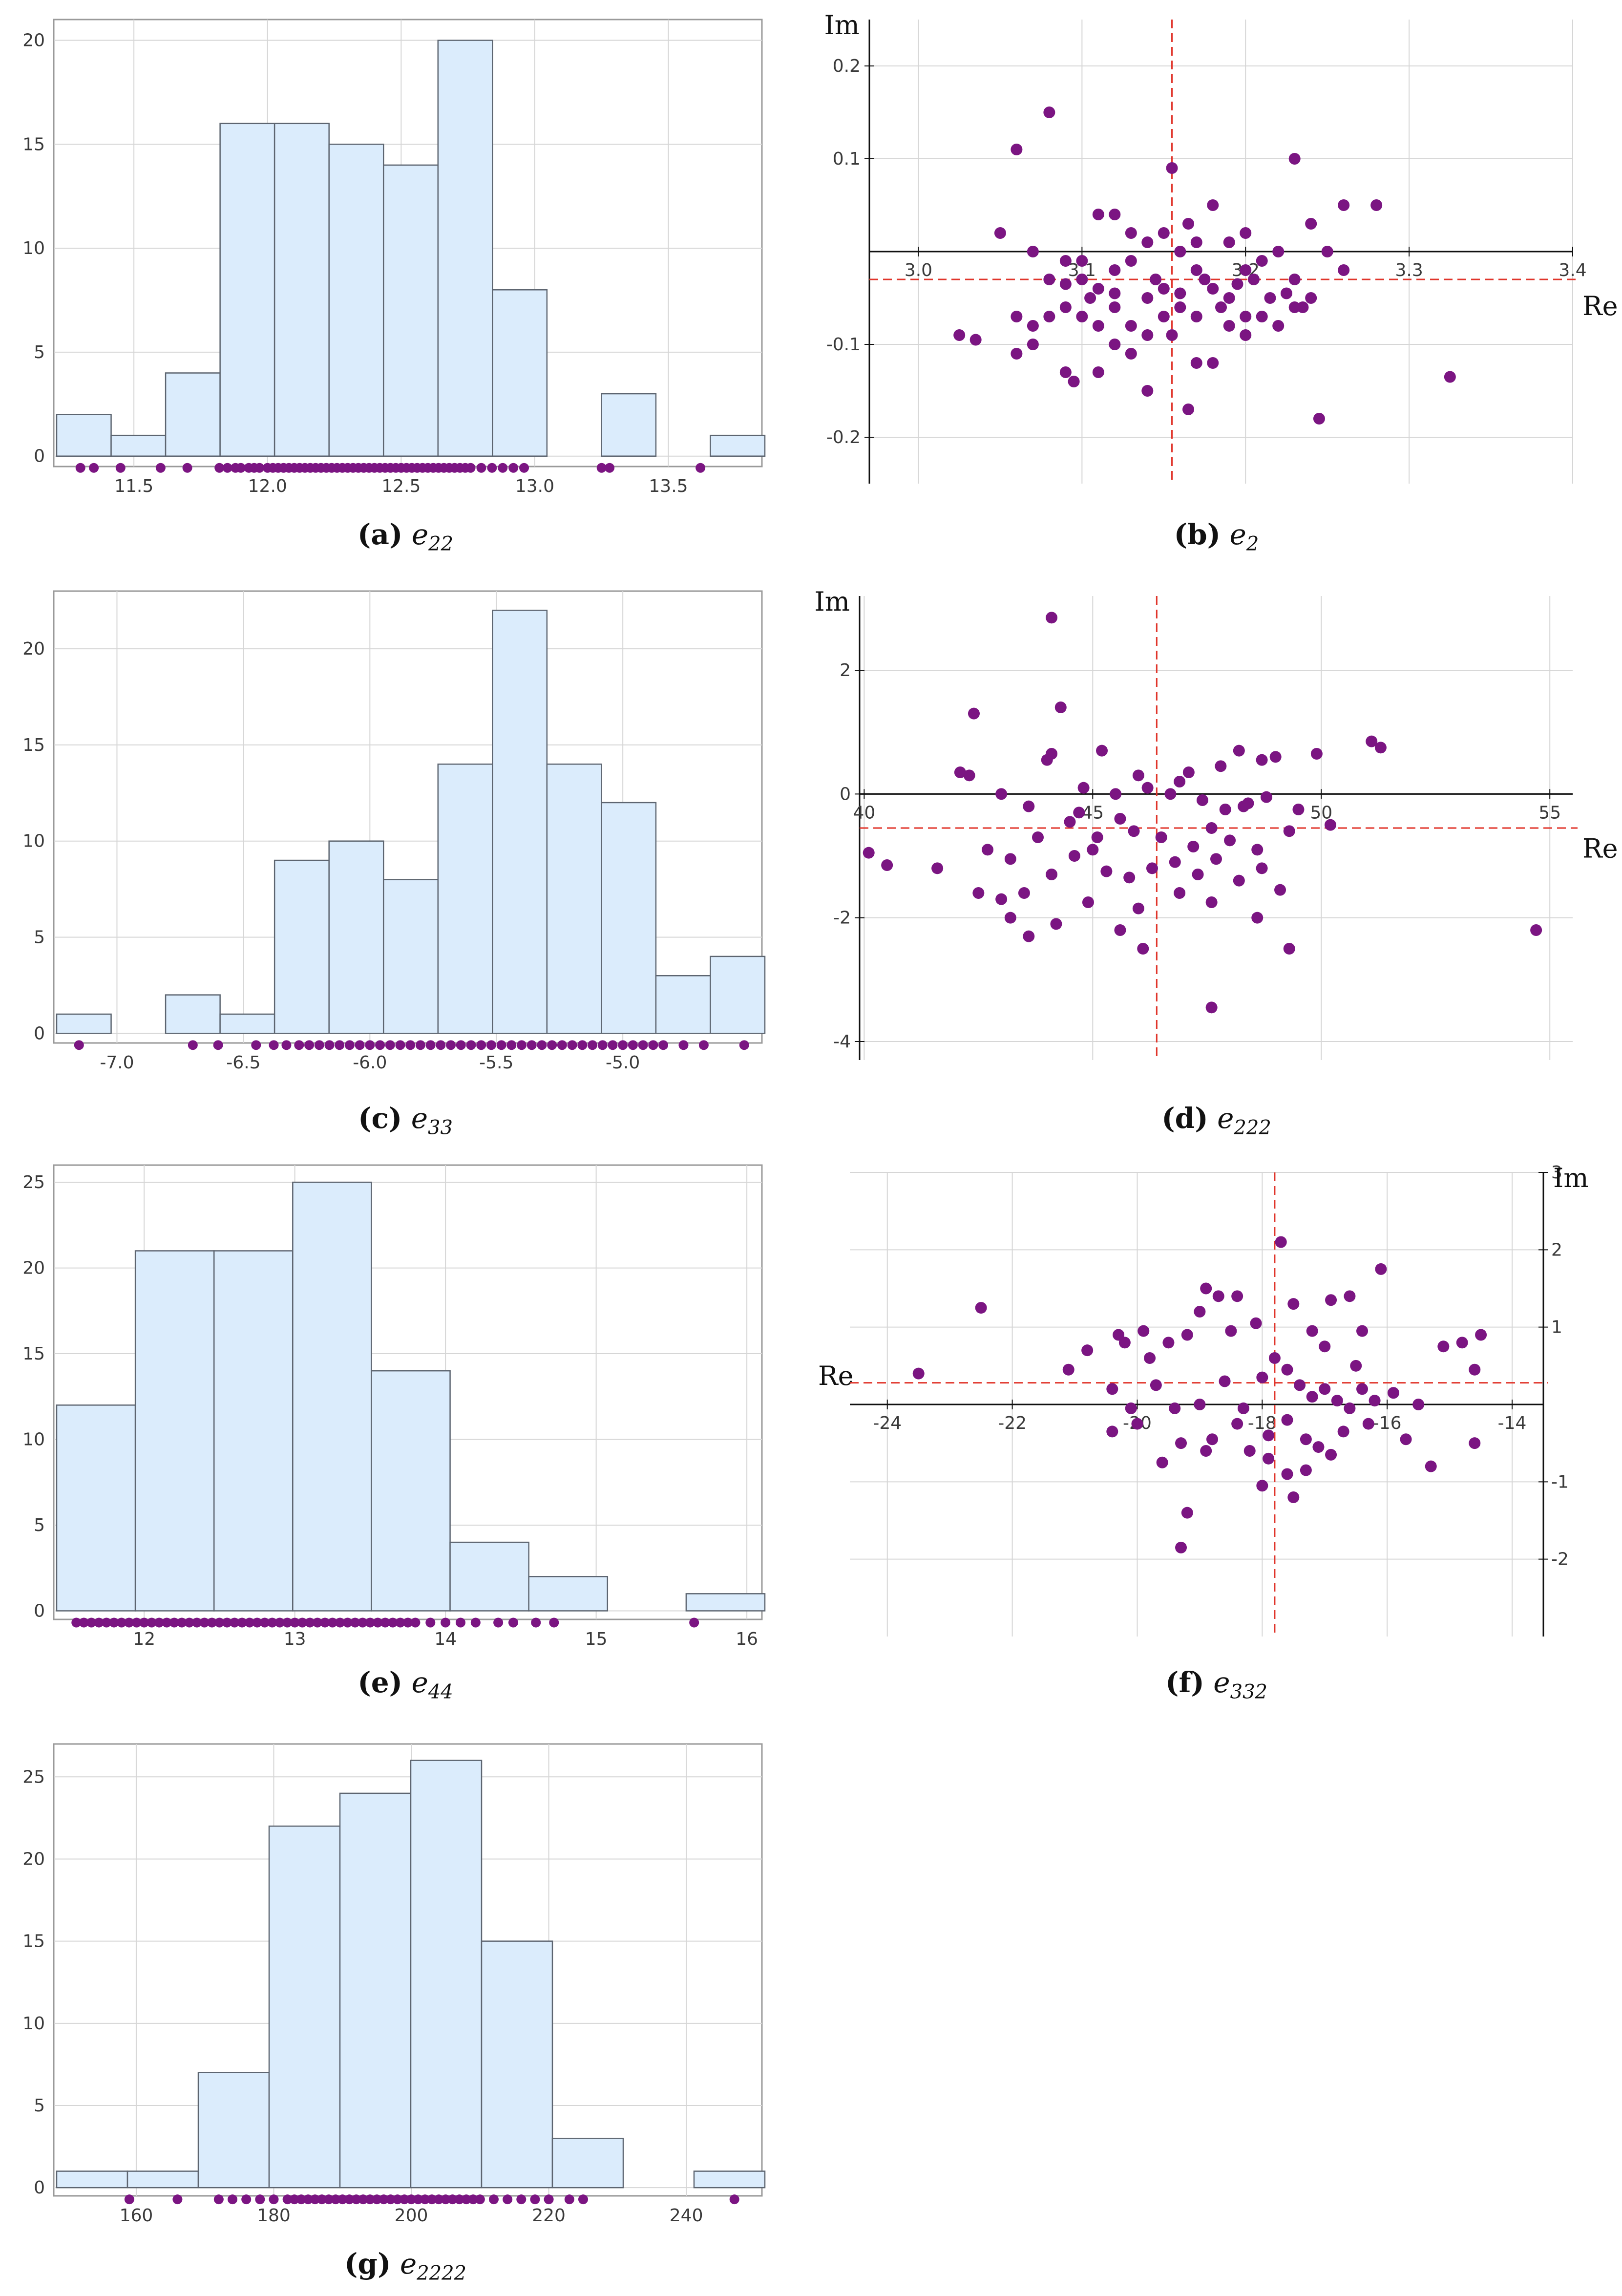 The image size is (1622, 2296). Describe the element at coordinates (33, 1859) in the screenshot. I see `y-tick-label: 20` at that location.